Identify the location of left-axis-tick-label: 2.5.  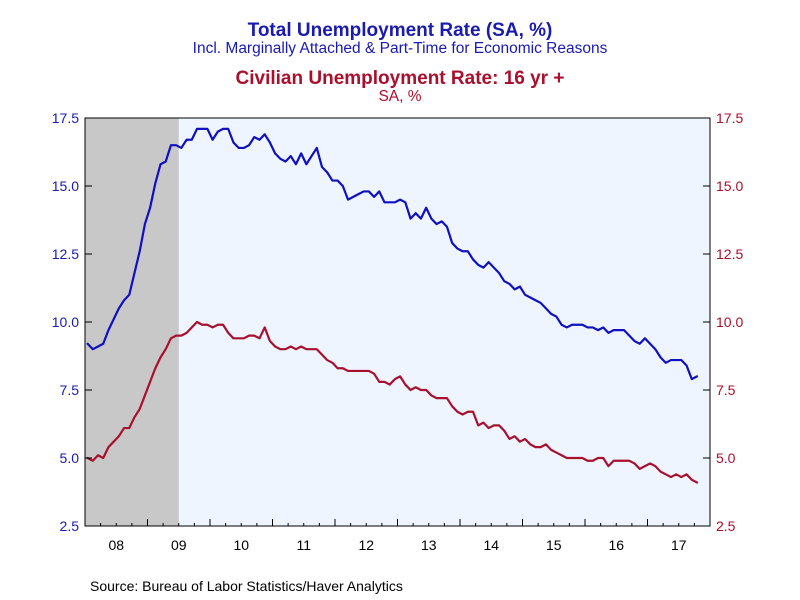
(70, 526).